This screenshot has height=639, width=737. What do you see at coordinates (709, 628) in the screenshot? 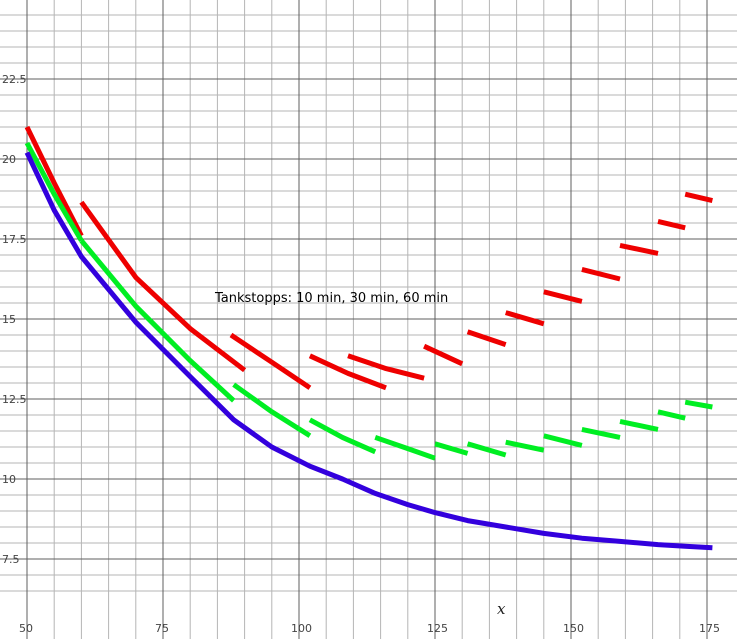
I see `x-tick-label: 175` at bounding box center [709, 628].